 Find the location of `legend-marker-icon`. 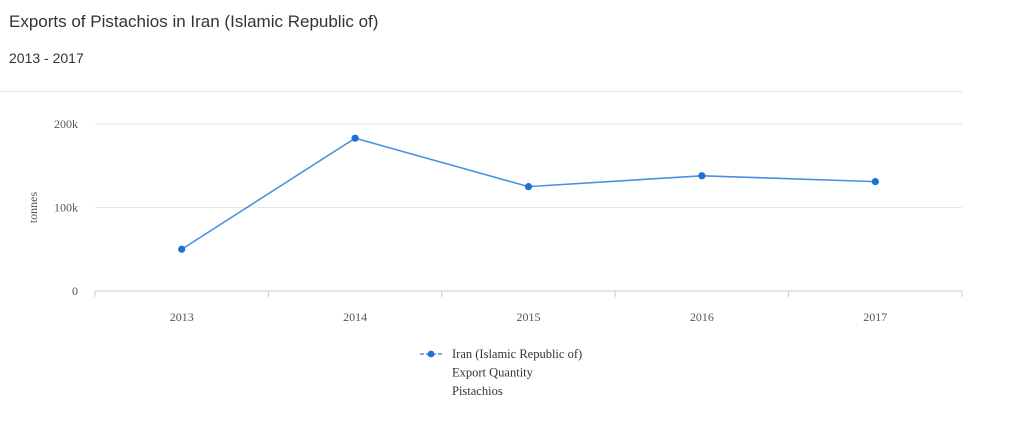

legend-marker-icon is located at coordinates (431, 354).